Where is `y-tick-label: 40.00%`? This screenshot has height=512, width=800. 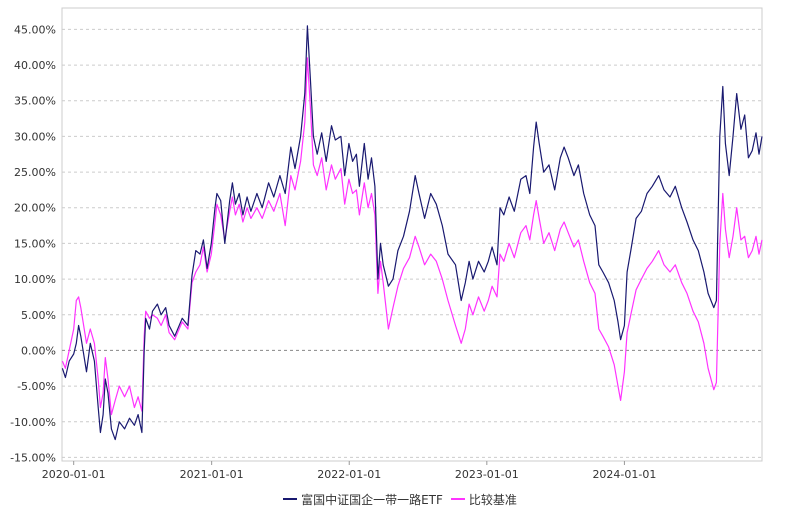 y-tick-label: 40.00% is located at coordinates (35, 65).